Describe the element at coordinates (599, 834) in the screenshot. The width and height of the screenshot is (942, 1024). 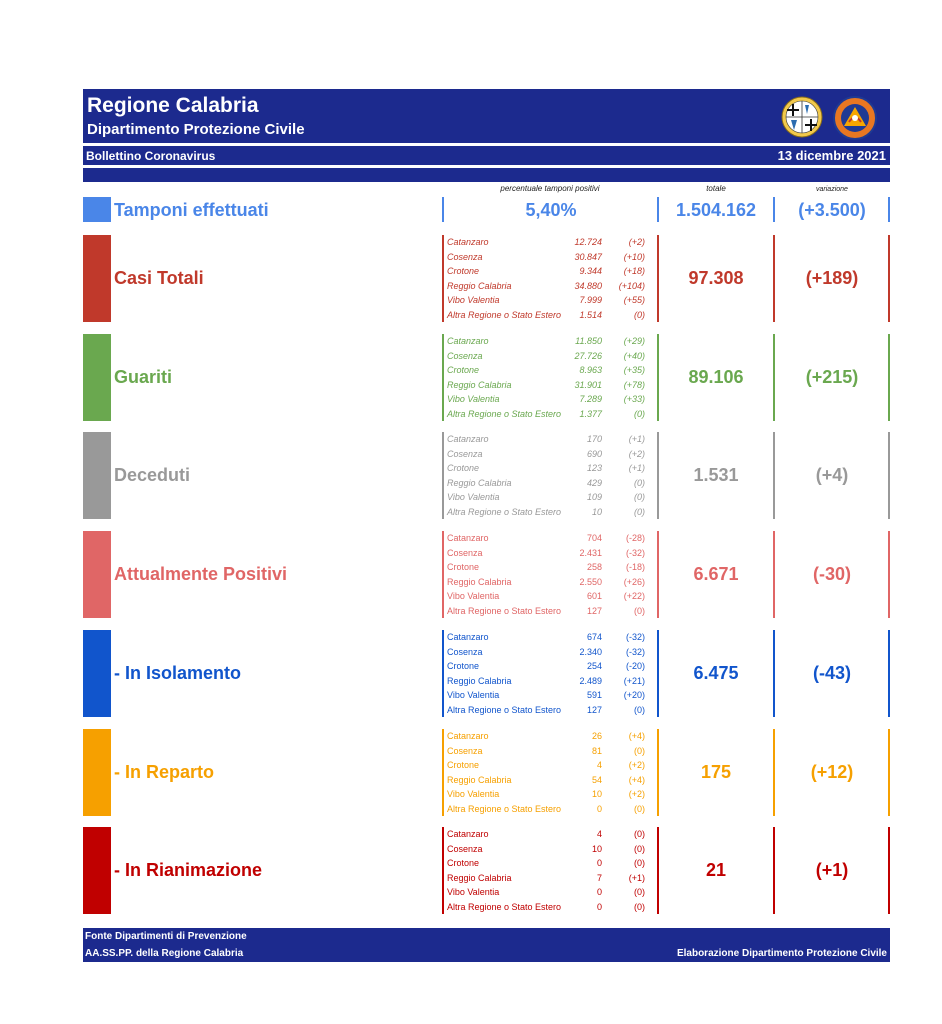
I see `region-value: 4` at that location.